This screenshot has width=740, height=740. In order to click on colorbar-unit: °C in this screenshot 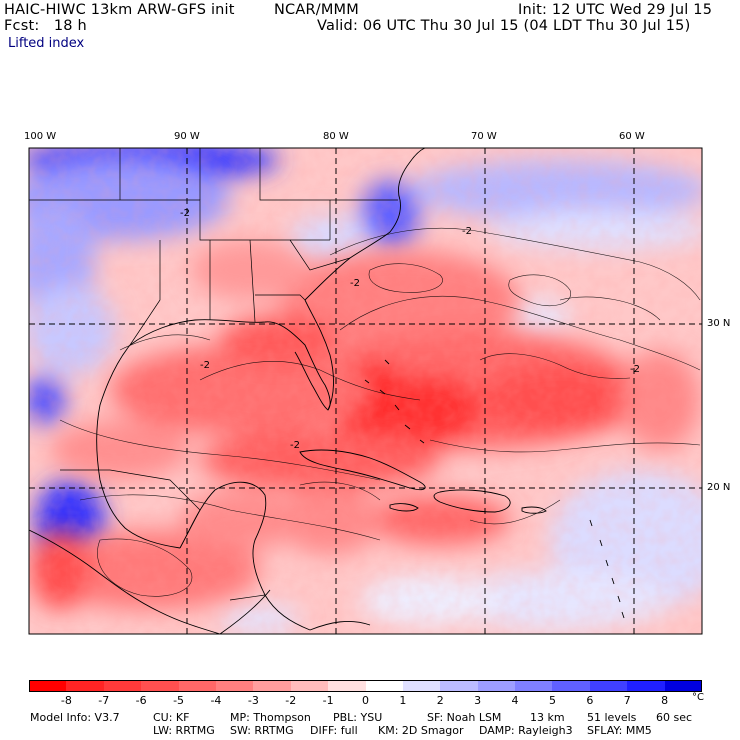, I will do `click(698, 697)`.